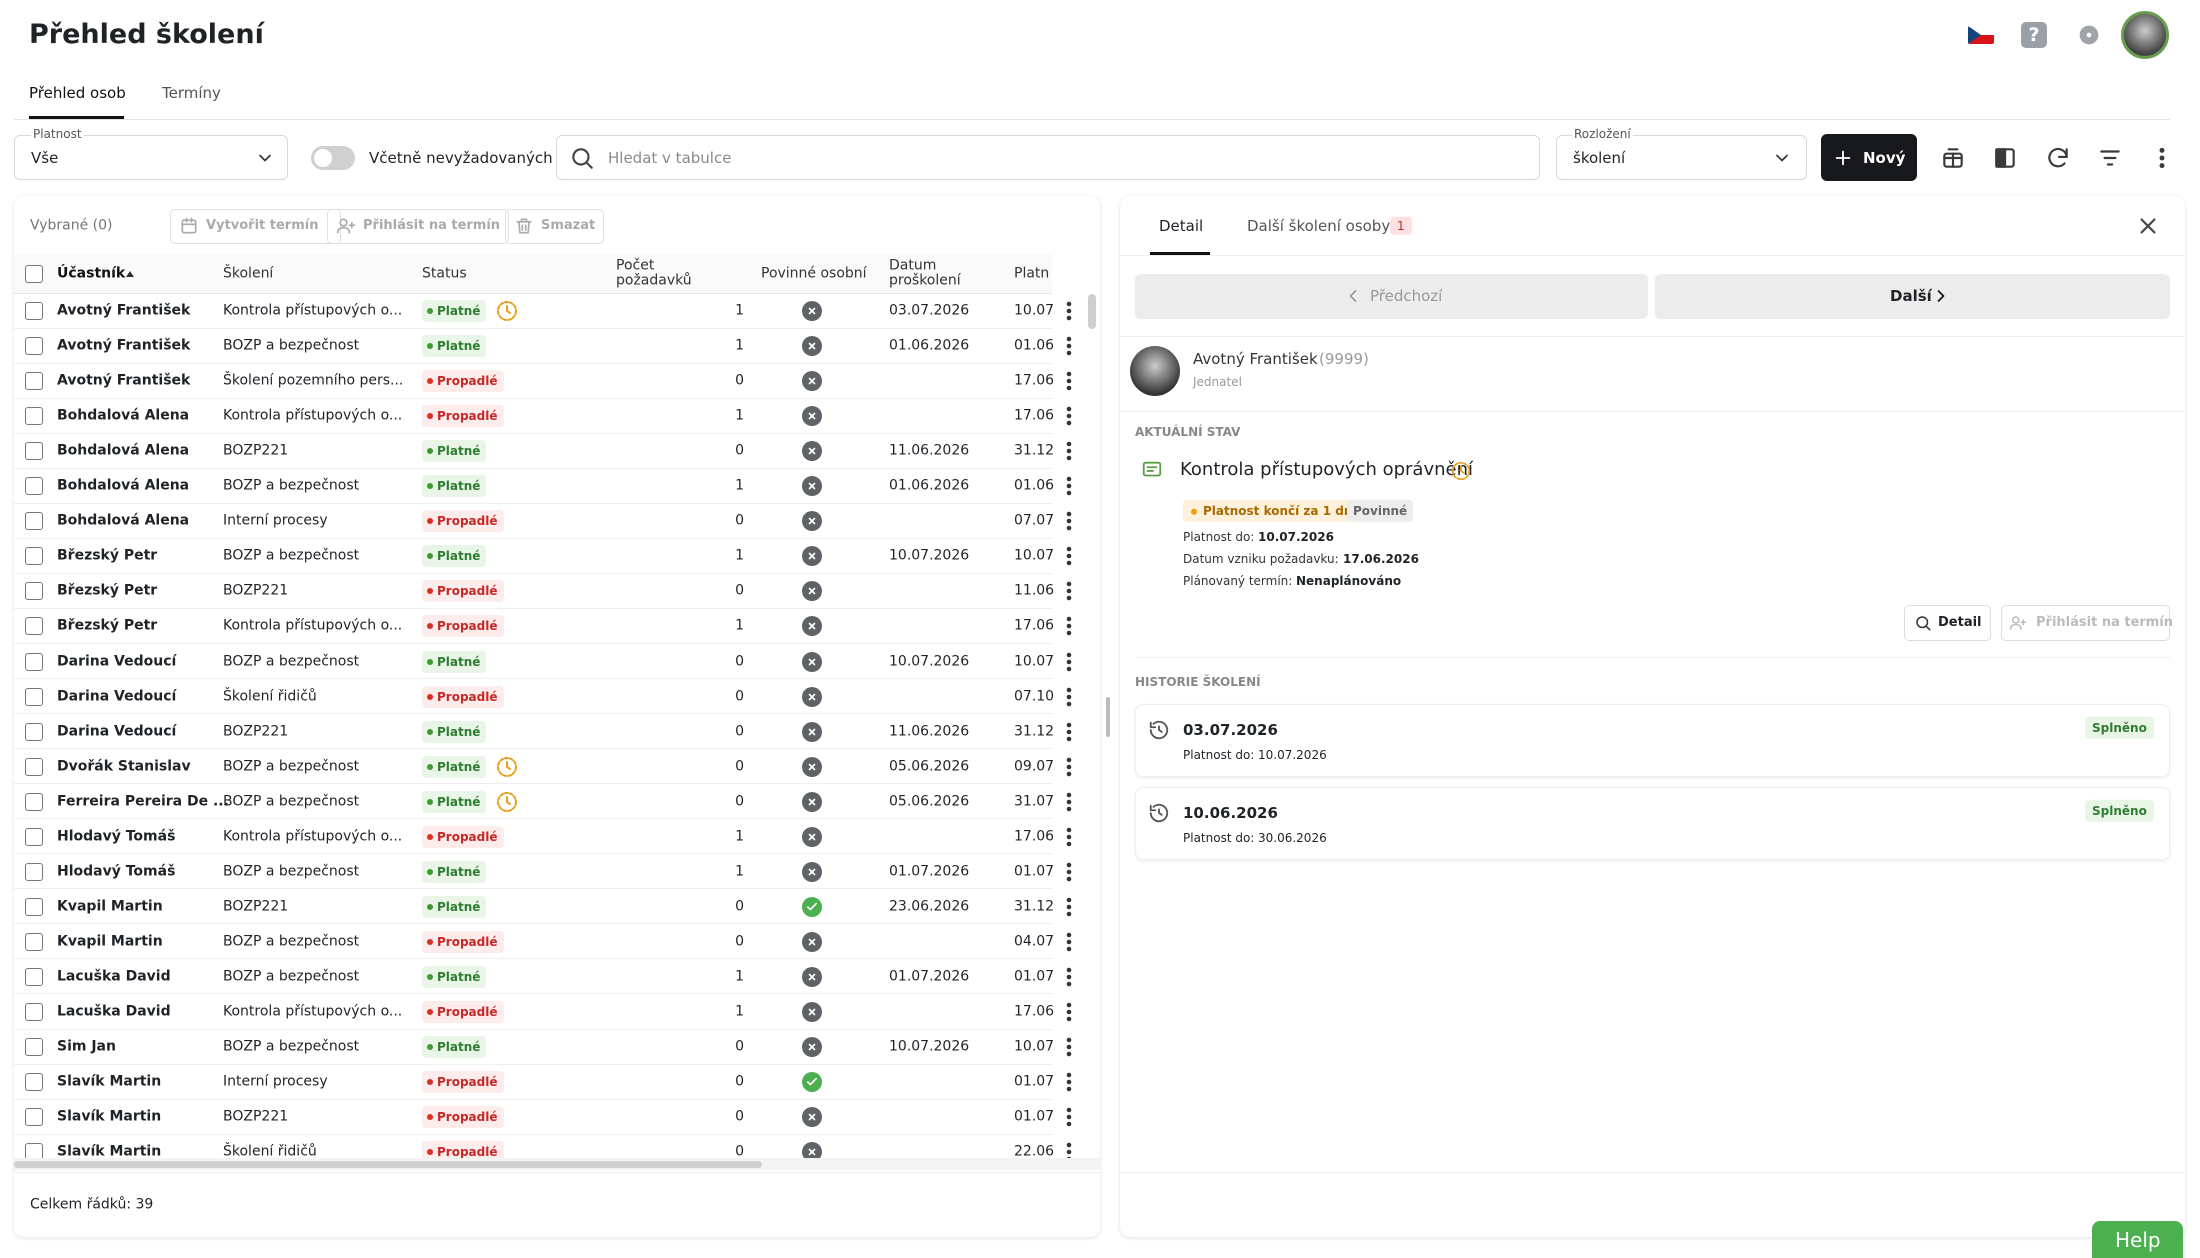  Describe the element at coordinates (1981, 35) in the screenshot. I see `language-flag` at that location.